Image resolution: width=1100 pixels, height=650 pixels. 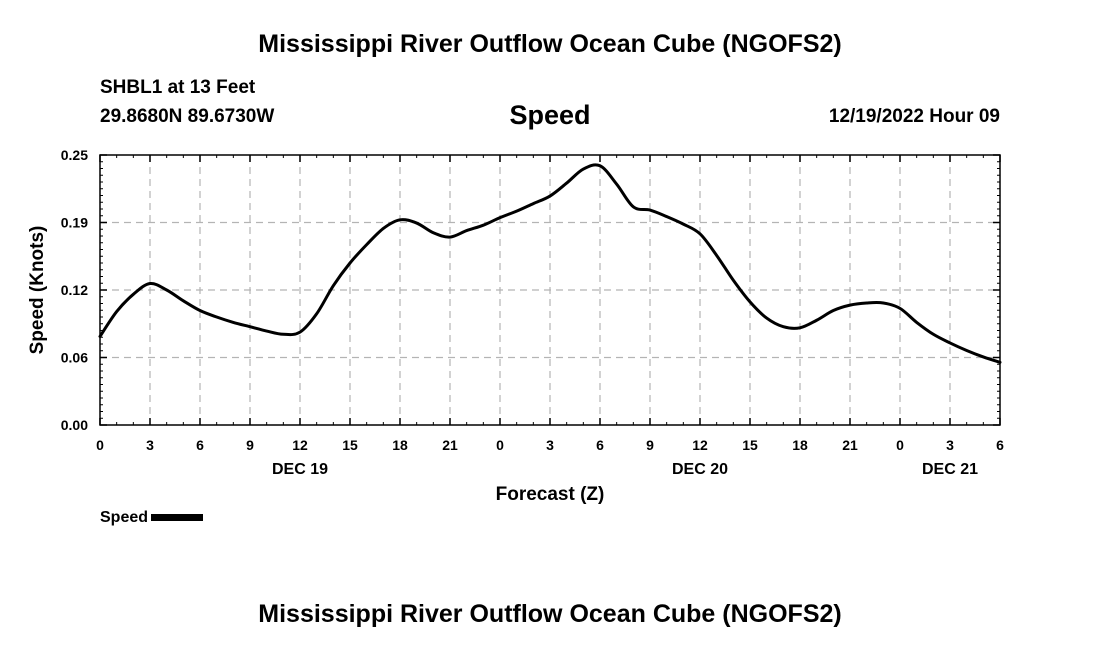 What do you see at coordinates (914, 116) in the screenshot?
I see `run-time-label: 12/19/2022 Hour 09` at bounding box center [914, 116].